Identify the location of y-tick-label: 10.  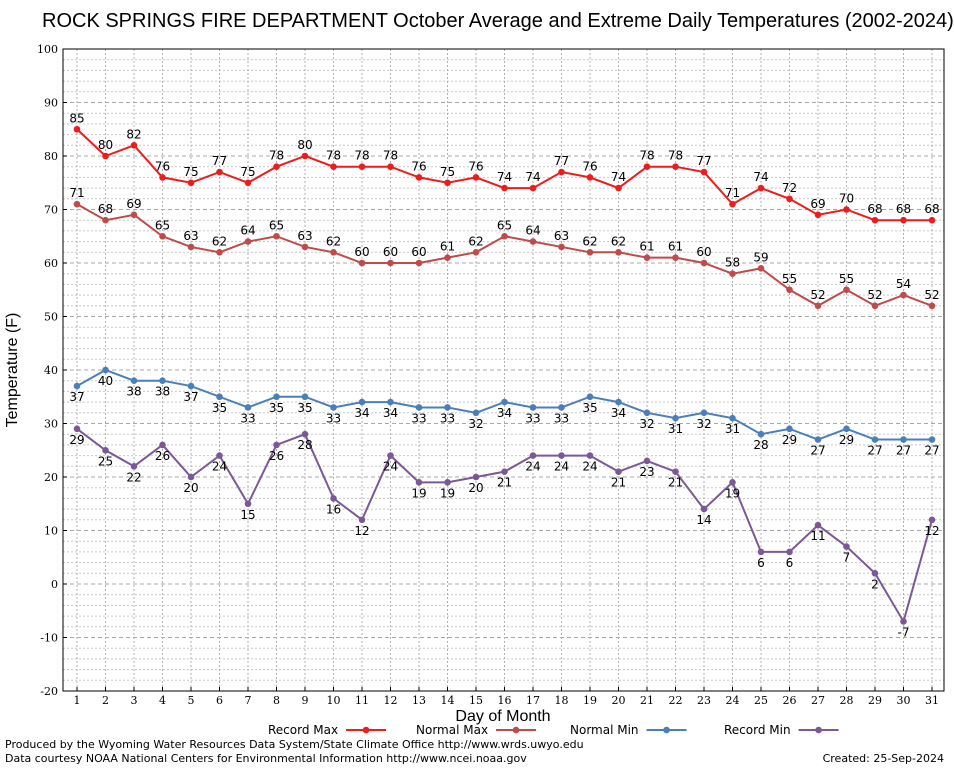
(51, 531).